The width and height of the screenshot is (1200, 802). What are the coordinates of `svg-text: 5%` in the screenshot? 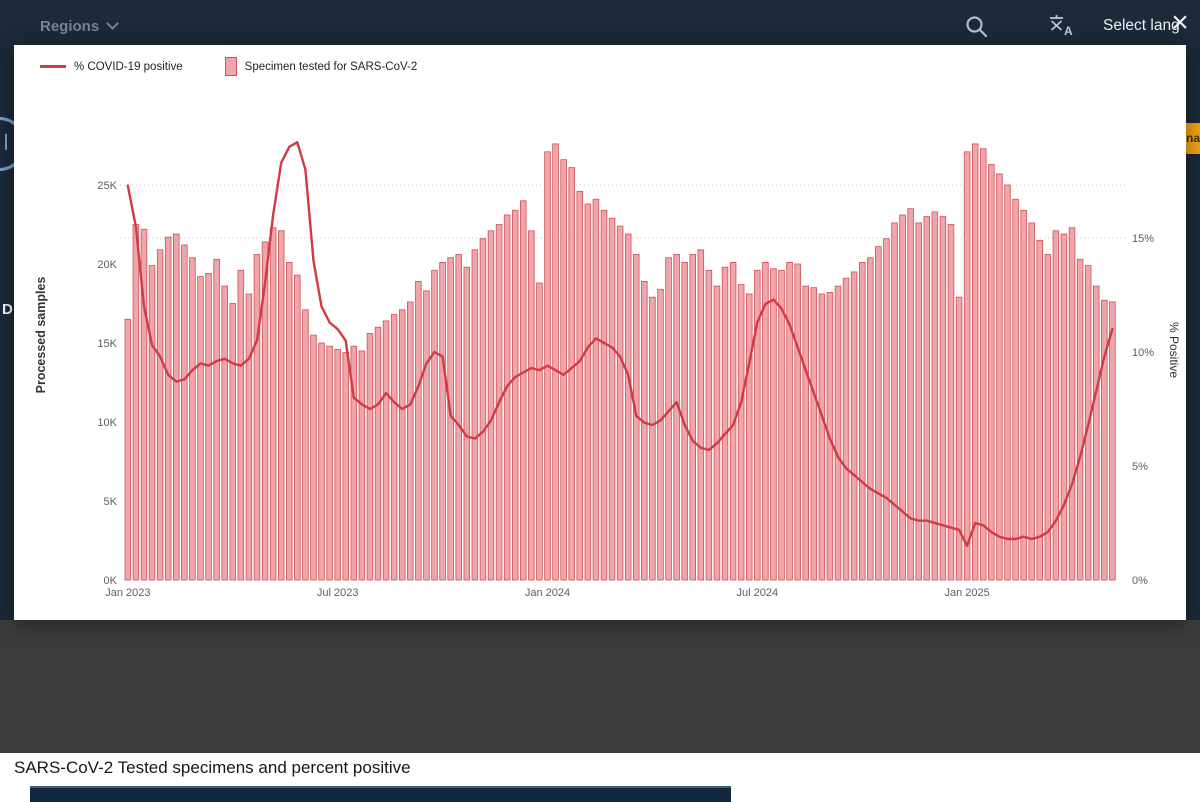 It's located at (1140, 467).